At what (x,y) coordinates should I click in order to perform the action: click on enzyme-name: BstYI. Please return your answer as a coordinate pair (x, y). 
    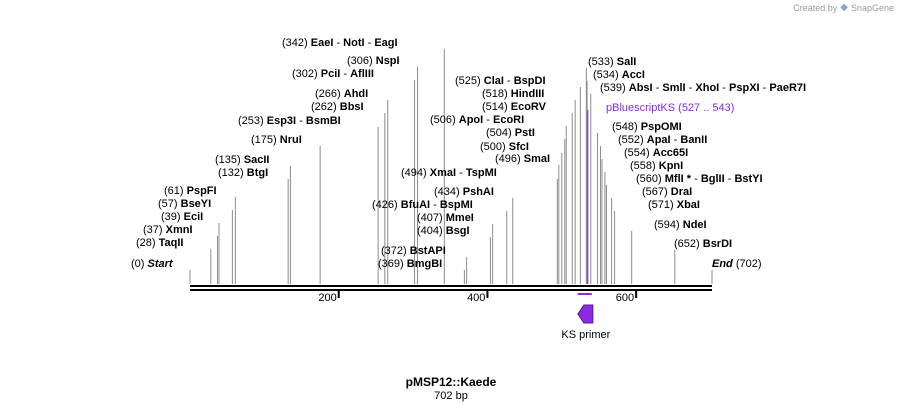
    Looking at the image, I should click on (748, 179).